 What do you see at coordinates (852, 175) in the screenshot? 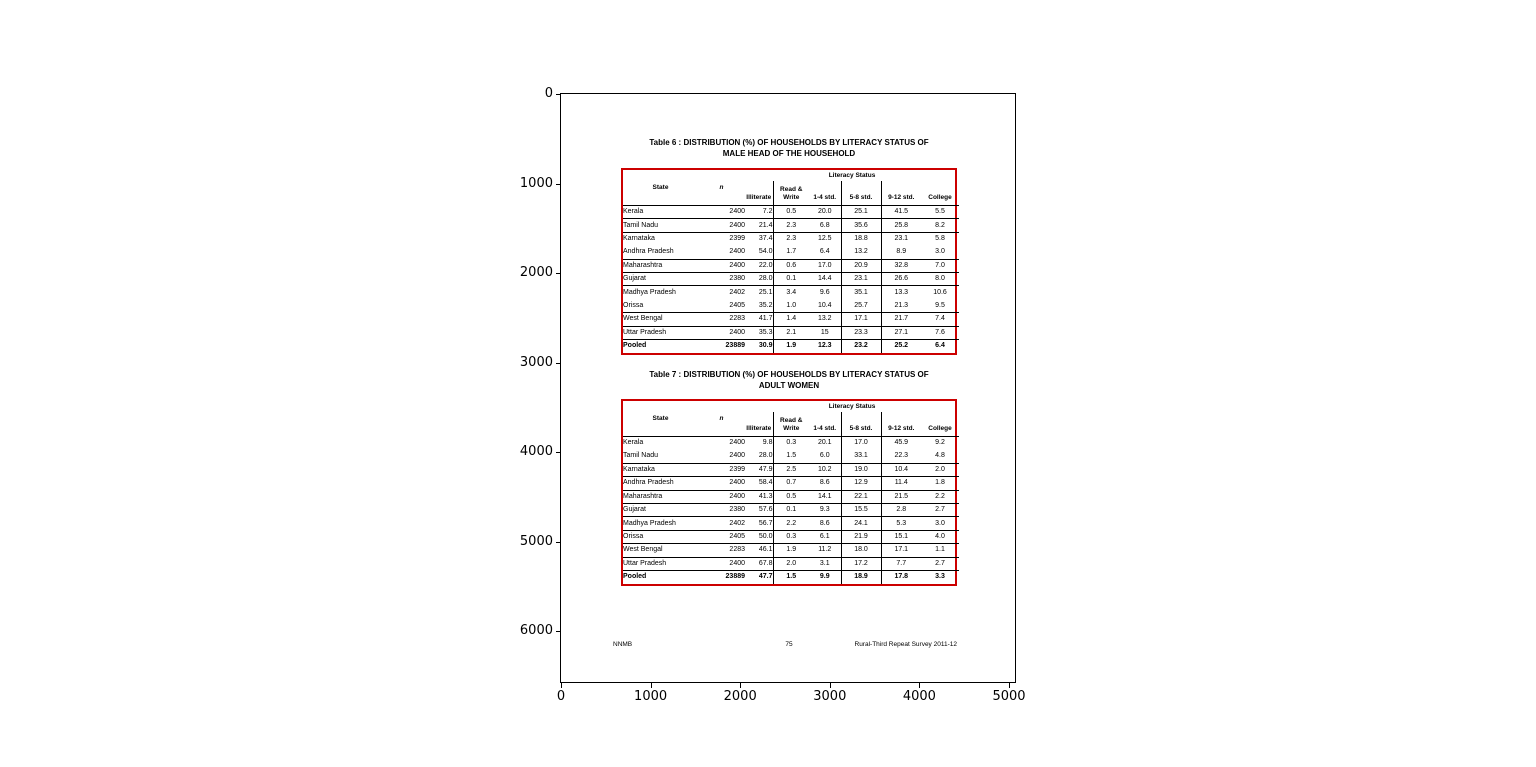
I see `literacy-status-group-header: Literacy Status` at bounding box center [852, 175].